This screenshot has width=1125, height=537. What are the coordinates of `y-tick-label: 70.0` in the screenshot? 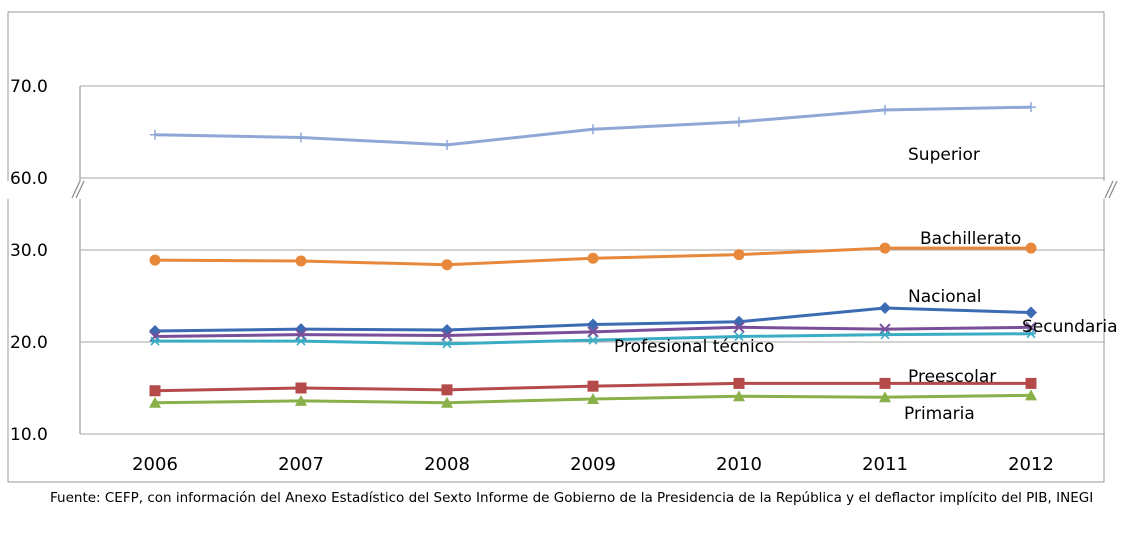 It's located at (29, 87).